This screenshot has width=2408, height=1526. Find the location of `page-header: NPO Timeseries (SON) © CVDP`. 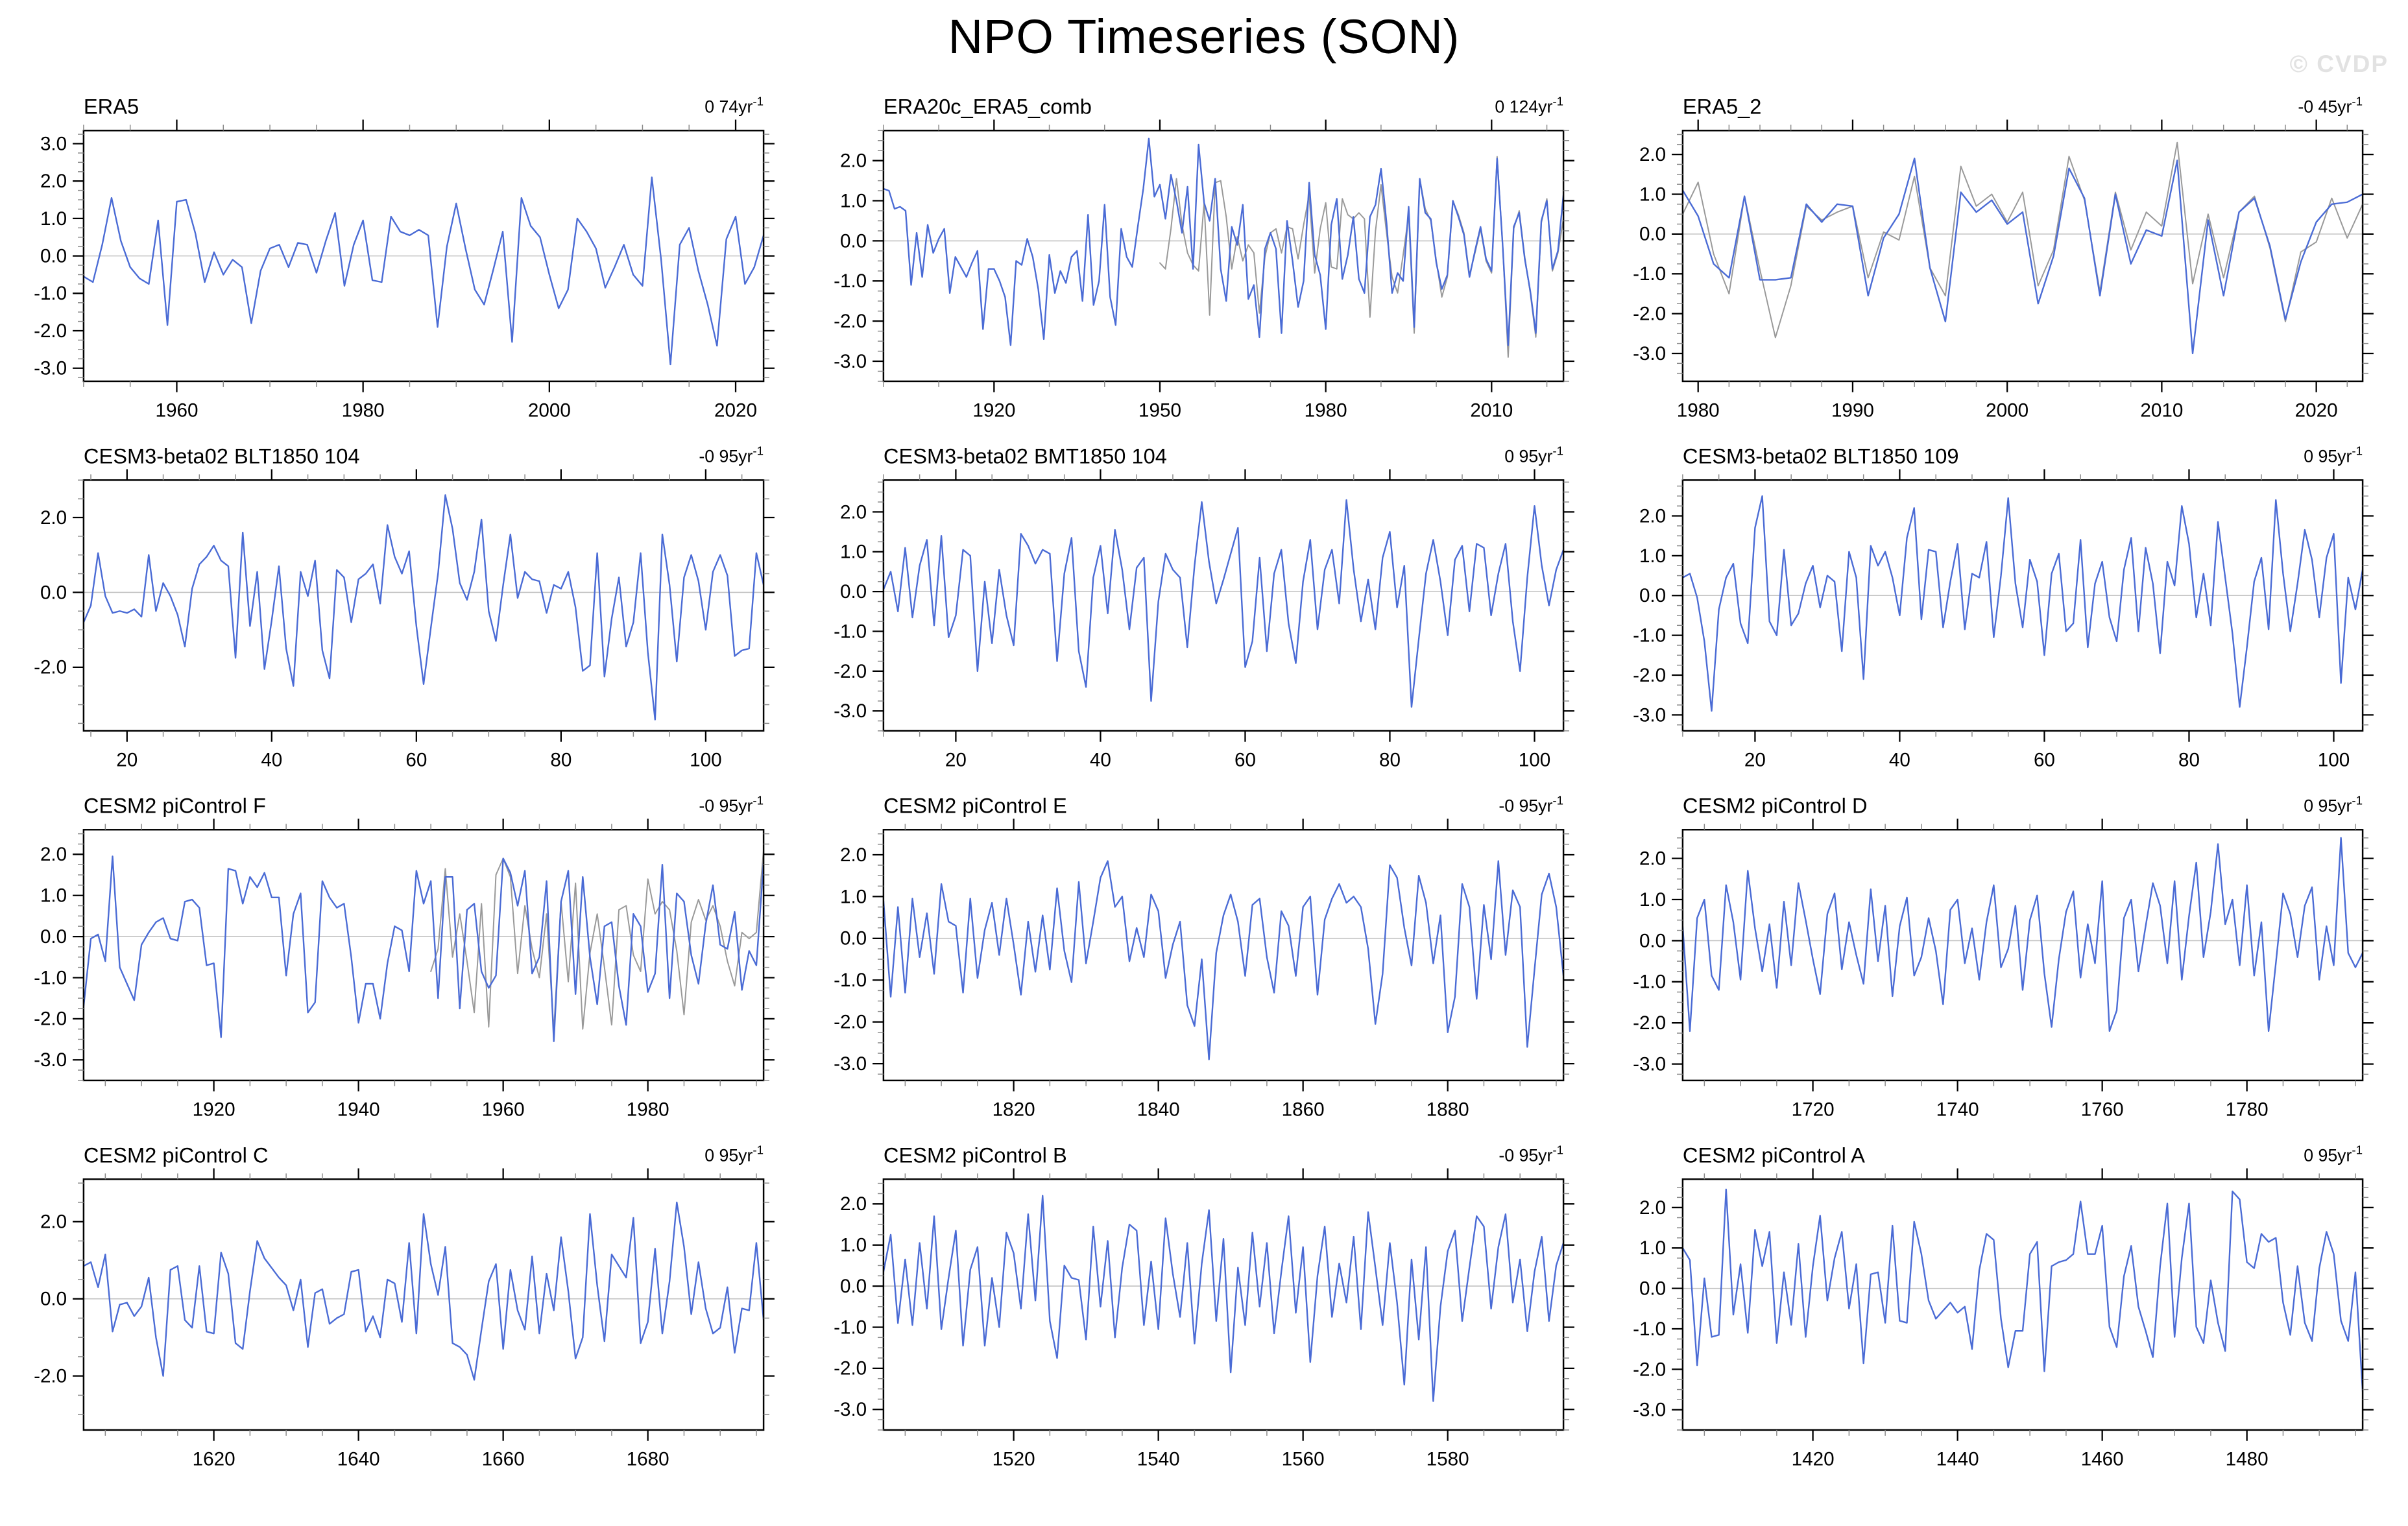

page-header: NPO Timeseries (SON) © CVDP is located at coordinates (1204, 44).